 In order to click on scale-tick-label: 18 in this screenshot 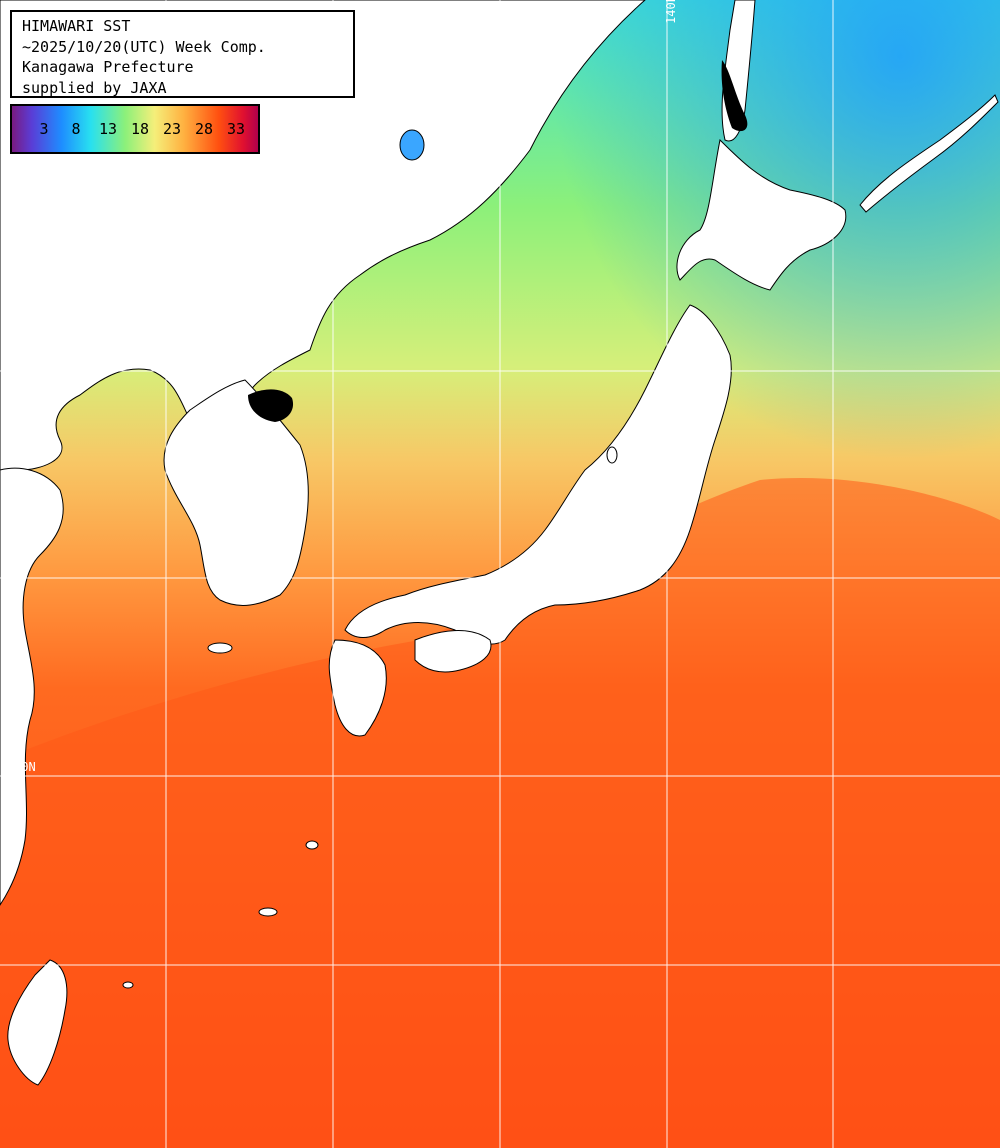, I will do `click(140, 129)`.